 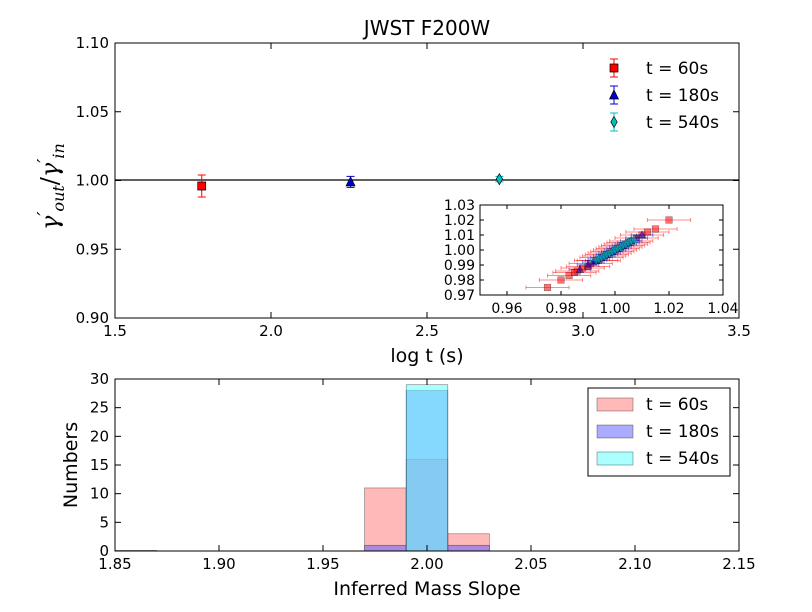 I want to click on top-x-tick-label: 1.5, so click(x=115, y=331).